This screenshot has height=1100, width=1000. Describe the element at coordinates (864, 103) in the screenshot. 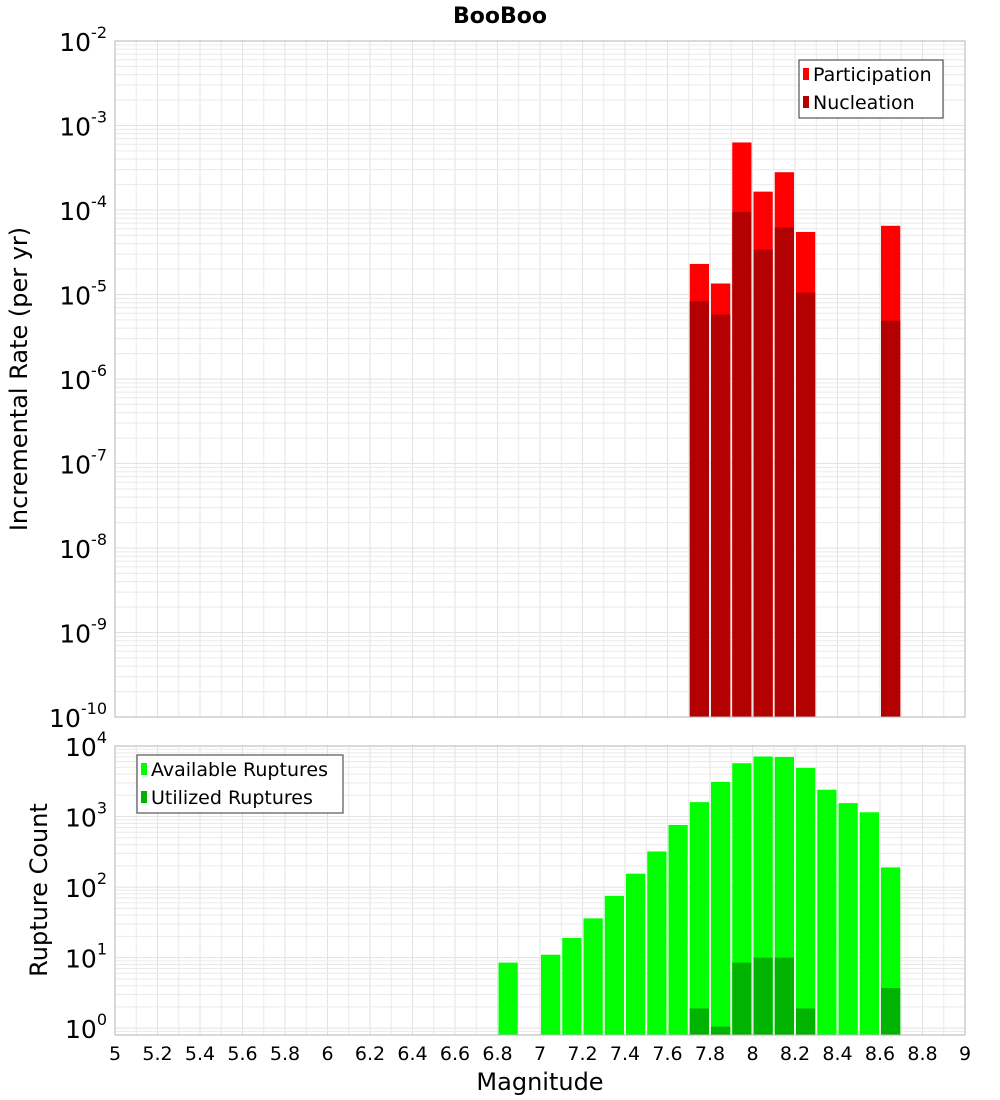

I see `legend-label: Nucleation` at that location.